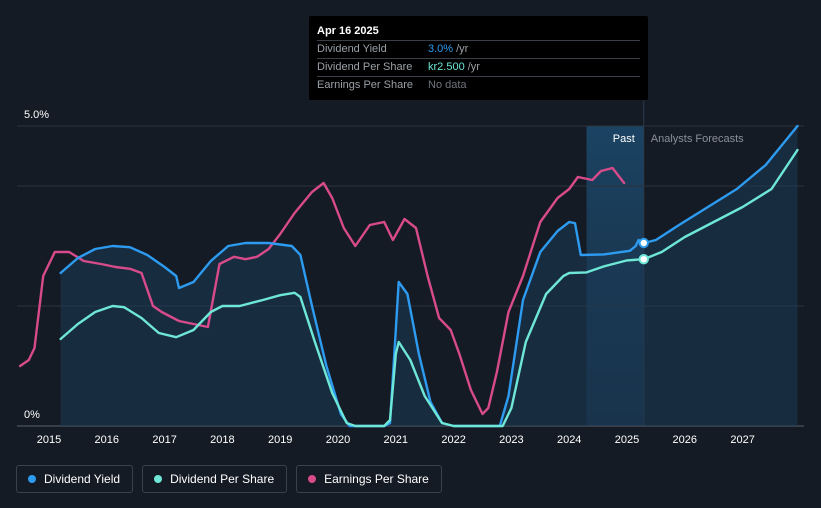  I want to click on x-tick-label: 2024, so click(569, 440).